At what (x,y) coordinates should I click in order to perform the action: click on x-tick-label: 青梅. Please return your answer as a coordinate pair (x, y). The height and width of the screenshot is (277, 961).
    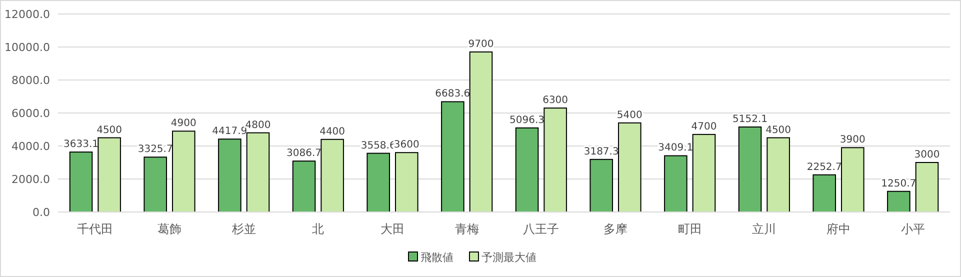
    Looking at the image, I should click on (466, 229).